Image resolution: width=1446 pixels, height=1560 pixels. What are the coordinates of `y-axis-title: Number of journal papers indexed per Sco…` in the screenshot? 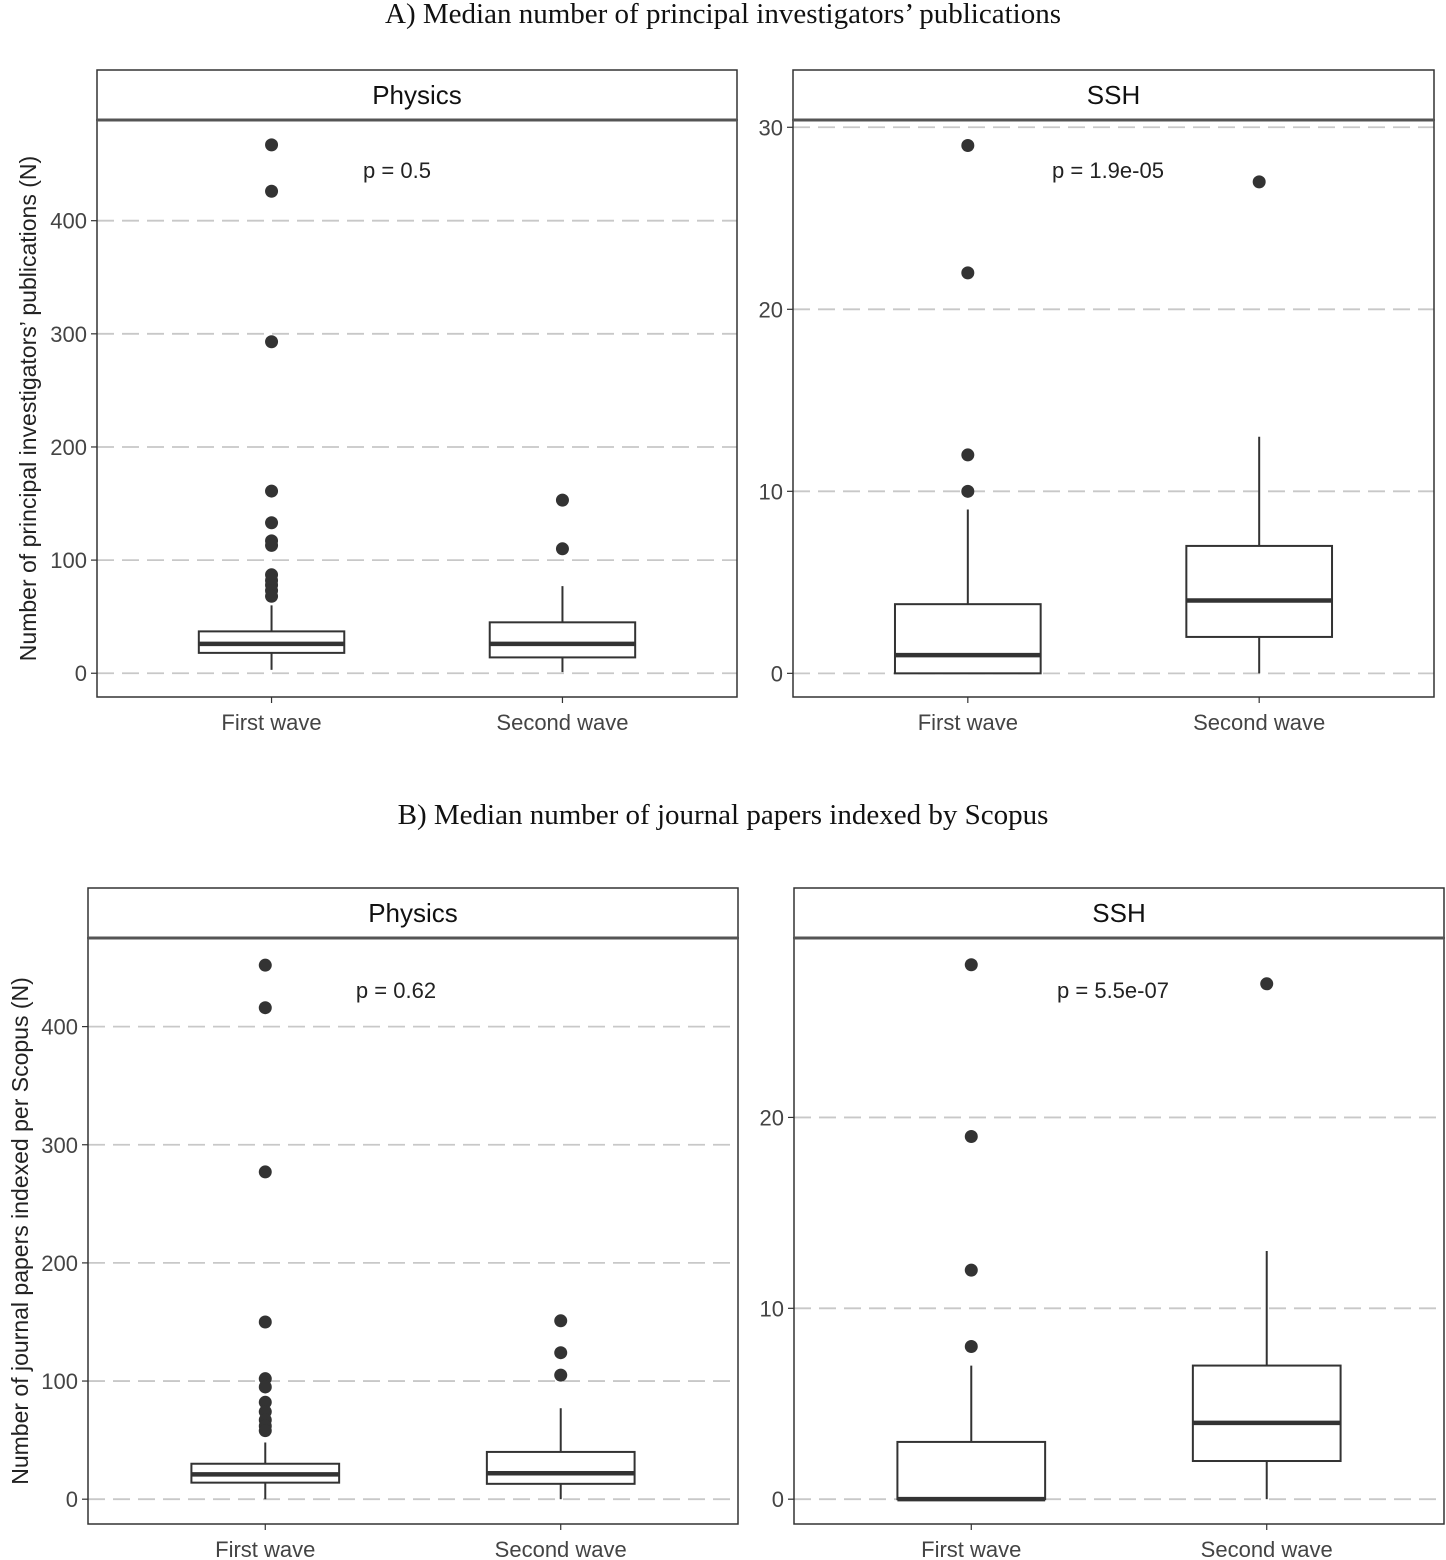 It's located at (20, 1231).